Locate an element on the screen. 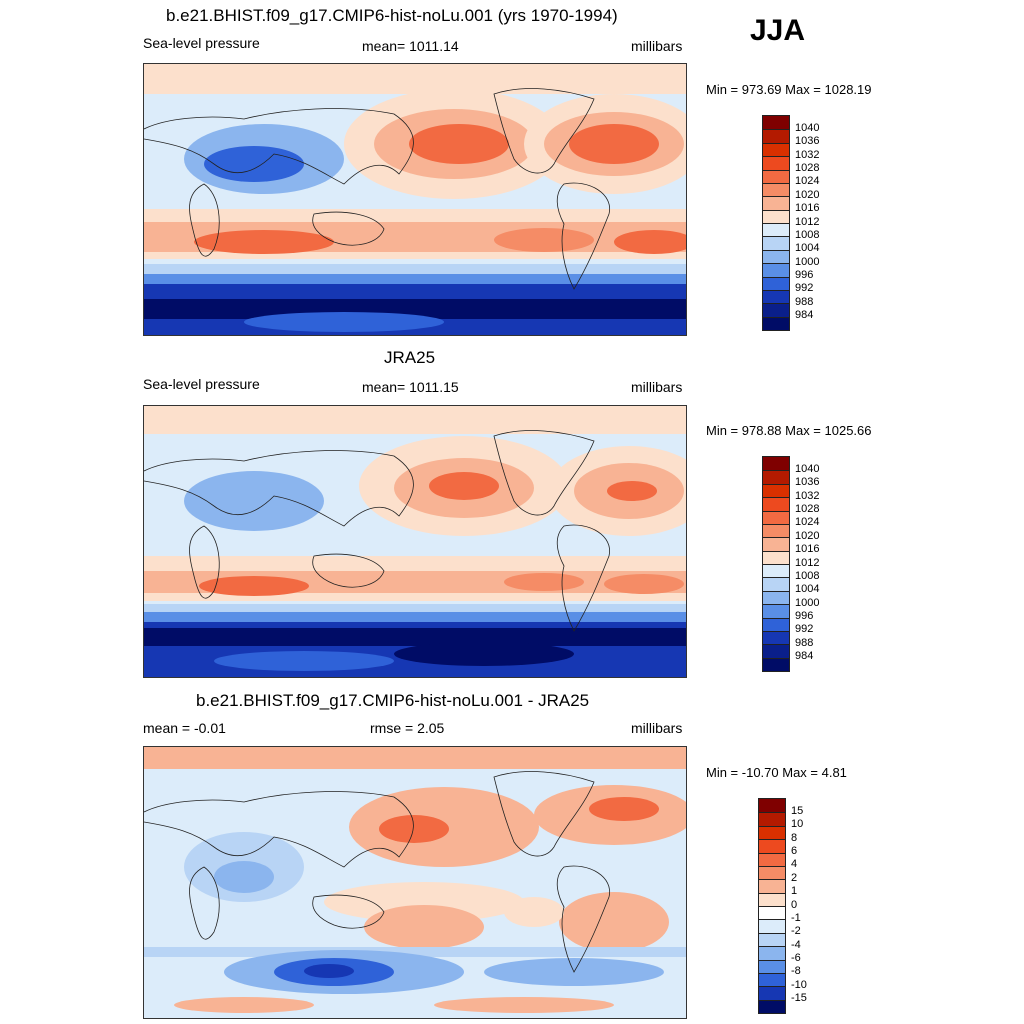 This screenshot has width=1024, height=1024. colorbar-tick-label: -15 is located at coordinates (799, 998).